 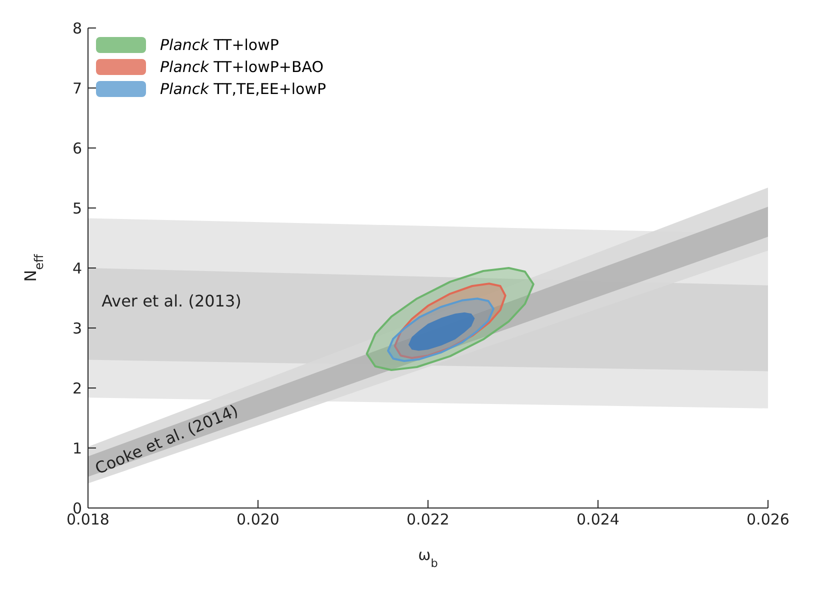 What do you see at coordinates (428, 558) in the screenshot?
I see `x-axis-title: ω$_{b}$` at bounding box center [428, 558].